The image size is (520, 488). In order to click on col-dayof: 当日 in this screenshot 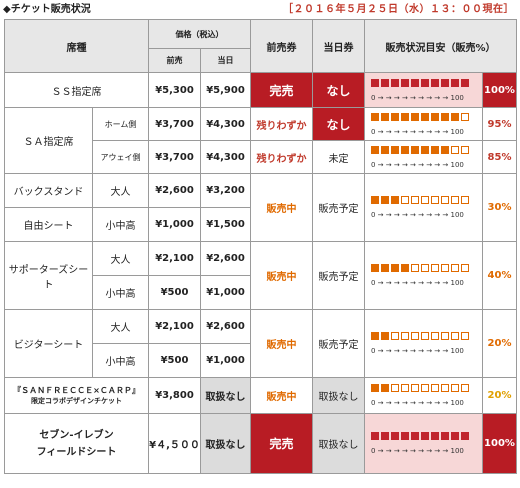, I will do `click(225, 60)`.